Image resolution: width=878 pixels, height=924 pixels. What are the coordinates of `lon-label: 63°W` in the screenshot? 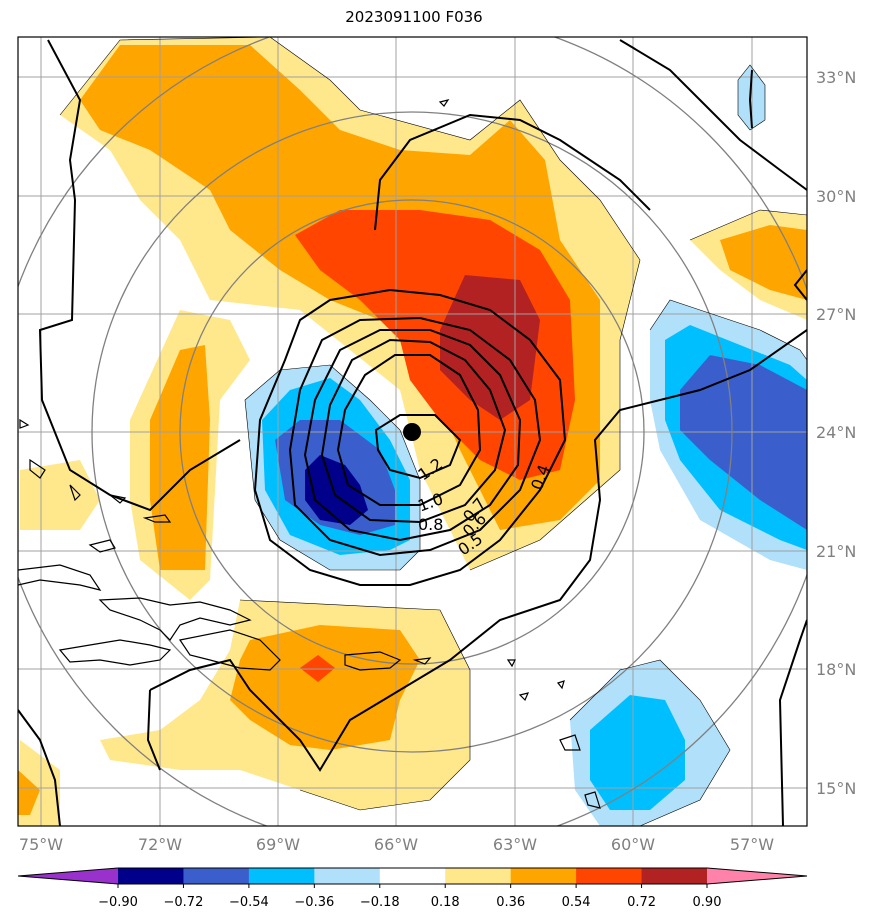 It's located at (515, 844).